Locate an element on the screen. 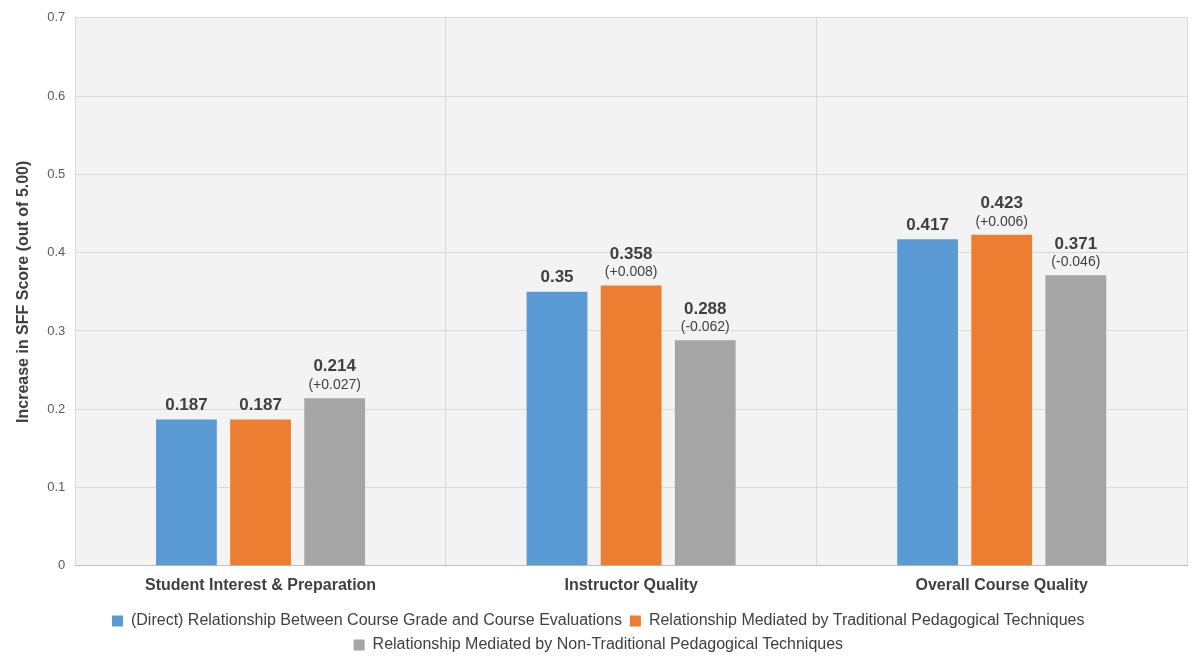 The image size is (1197, 663). y-tick-label: 0.7 is located at coordinates (56, 17).